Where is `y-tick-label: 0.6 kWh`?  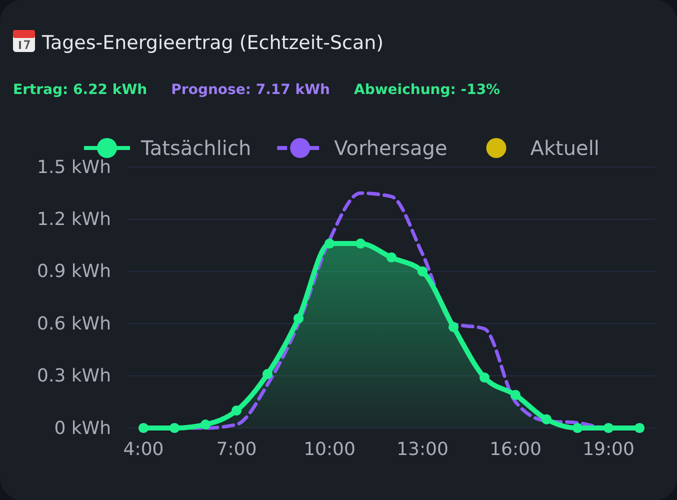 y-tick-label: 0.6 kWh is located at coordinates (74, 323).